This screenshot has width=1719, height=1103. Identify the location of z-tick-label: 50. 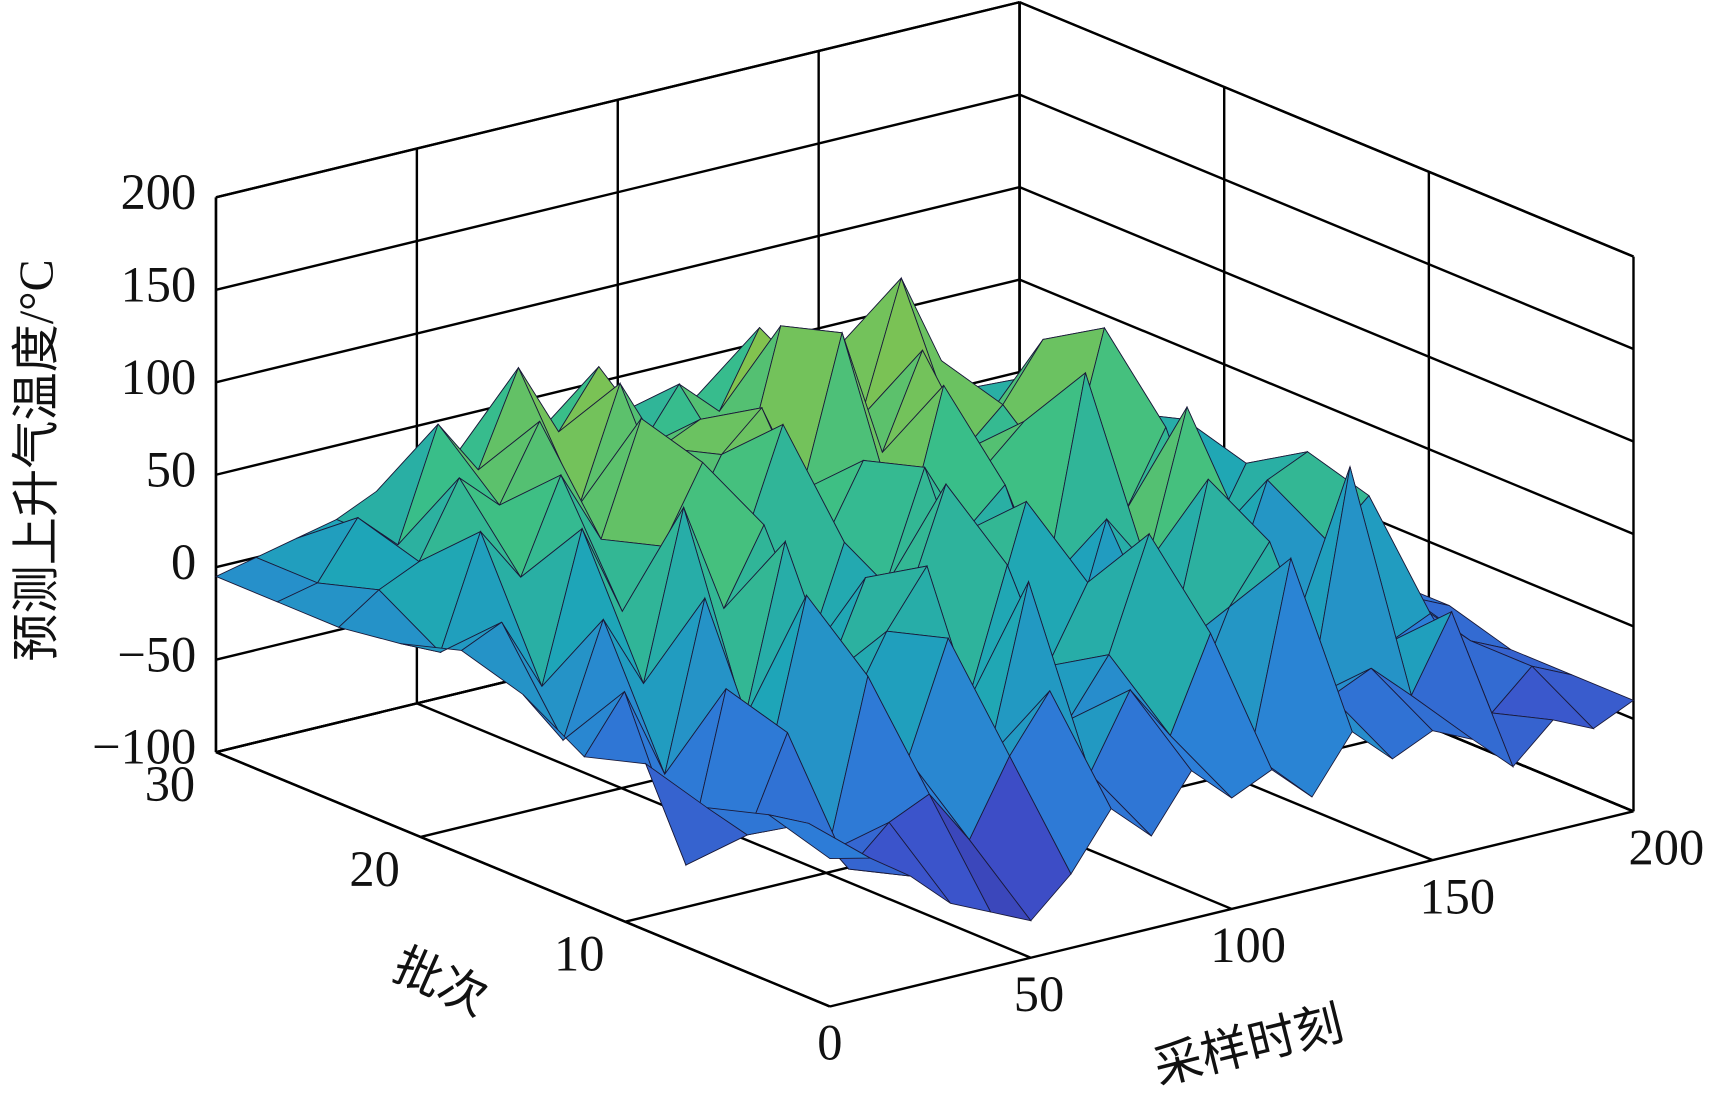
(171, 469).